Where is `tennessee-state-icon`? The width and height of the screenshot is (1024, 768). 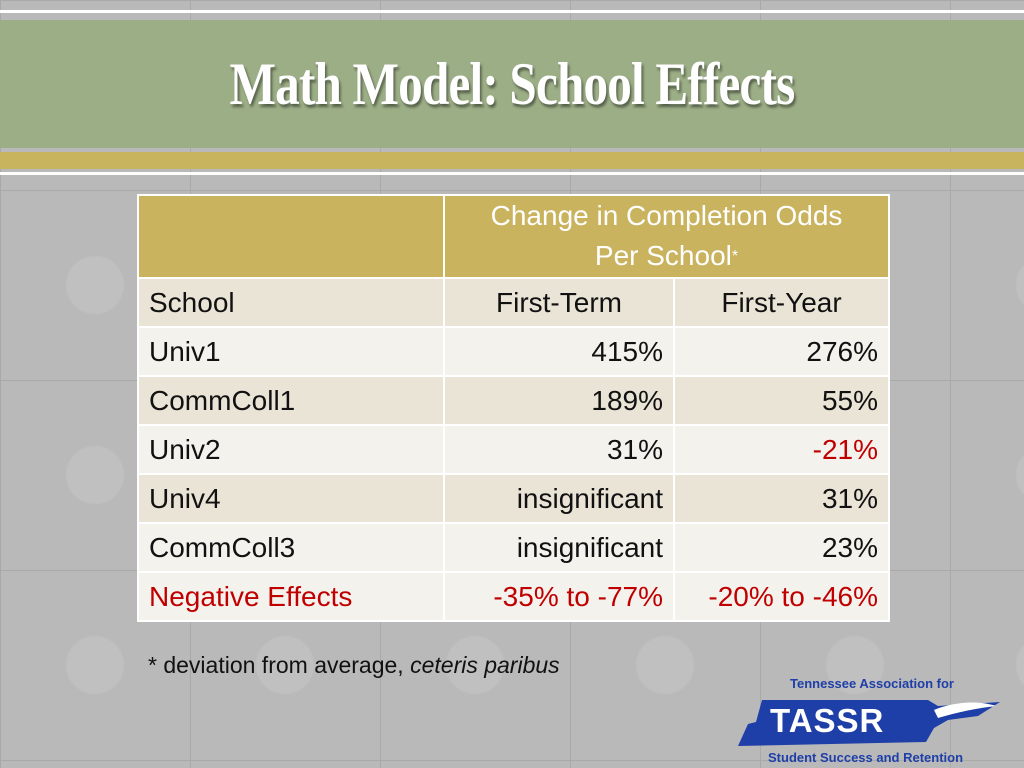 tennessee-state-icon is located at coordinates (869, 723).